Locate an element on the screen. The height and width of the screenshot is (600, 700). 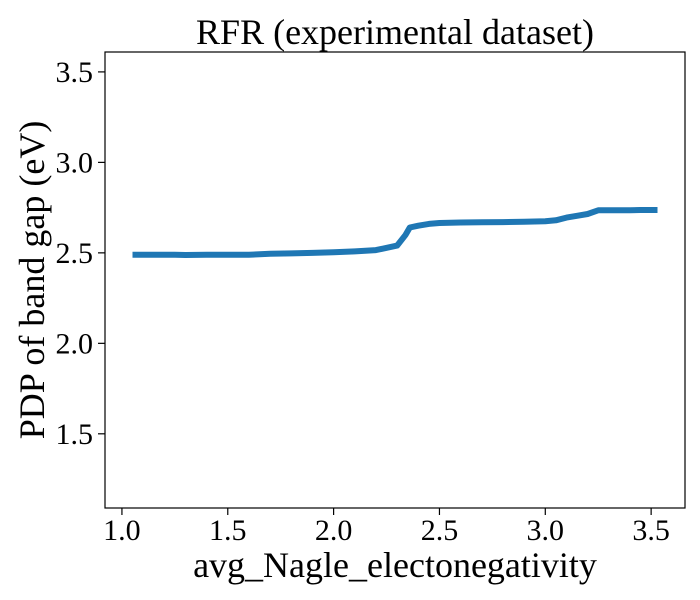
series-line is located at coordinates (395, 232).